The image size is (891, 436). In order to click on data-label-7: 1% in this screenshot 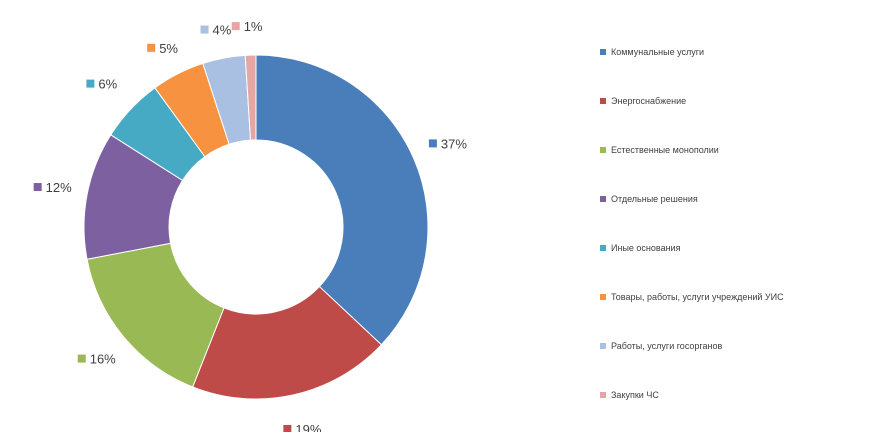, I will do `click(247, 26)`.